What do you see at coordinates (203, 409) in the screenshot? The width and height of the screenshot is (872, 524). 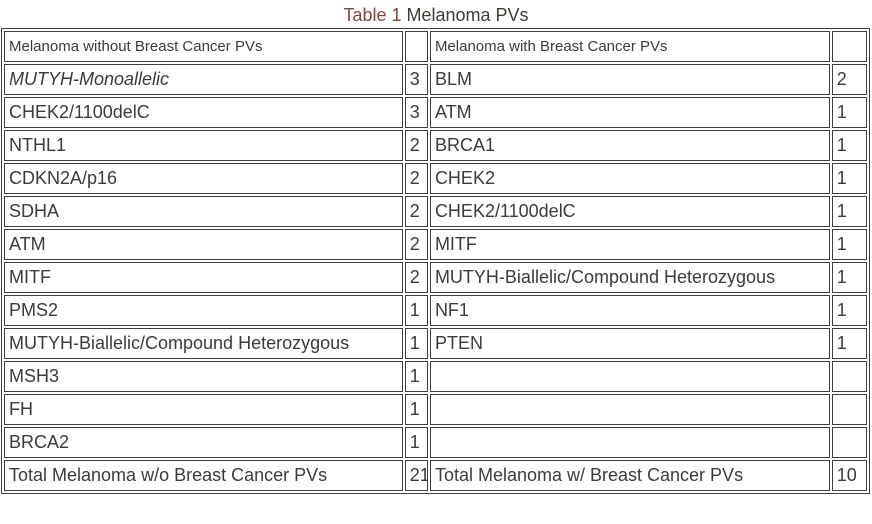 I see `gene-cell-left: FH` at bounding box center [203, 409].